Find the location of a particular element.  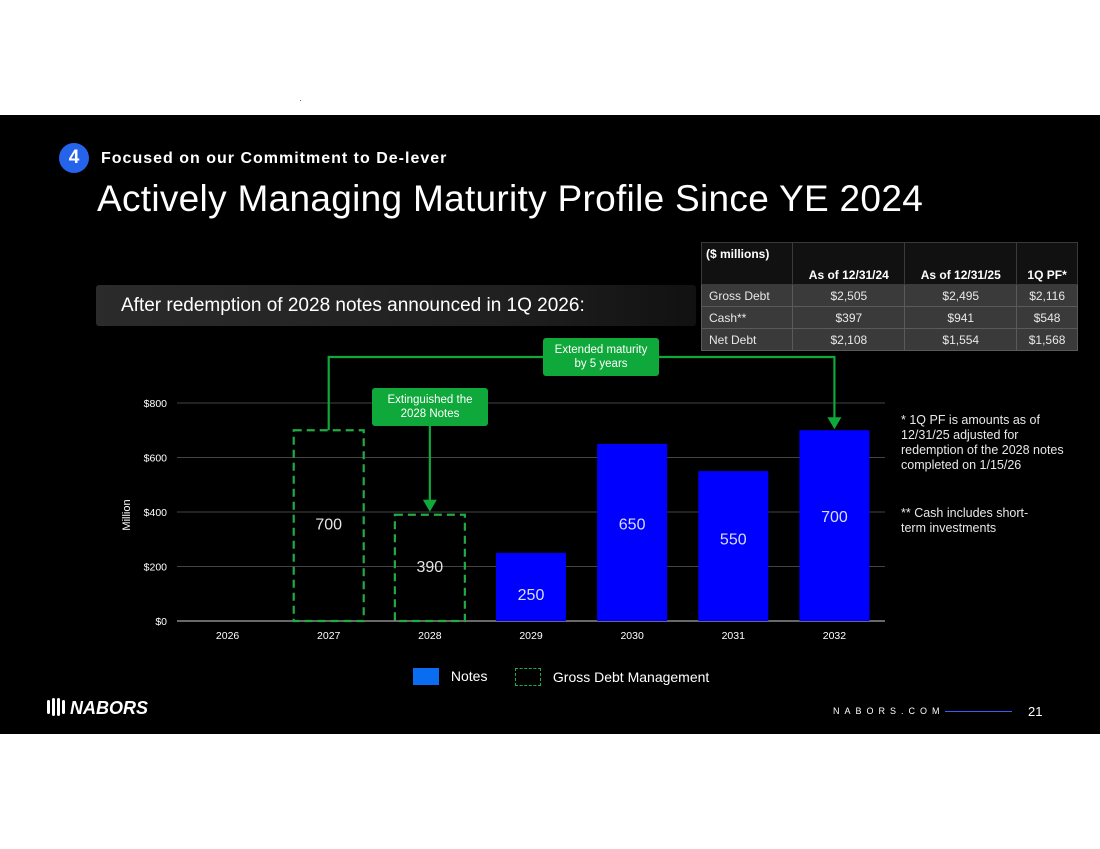

table-header-cell: As of 12/31/25 is located at coordinates (961, 263).